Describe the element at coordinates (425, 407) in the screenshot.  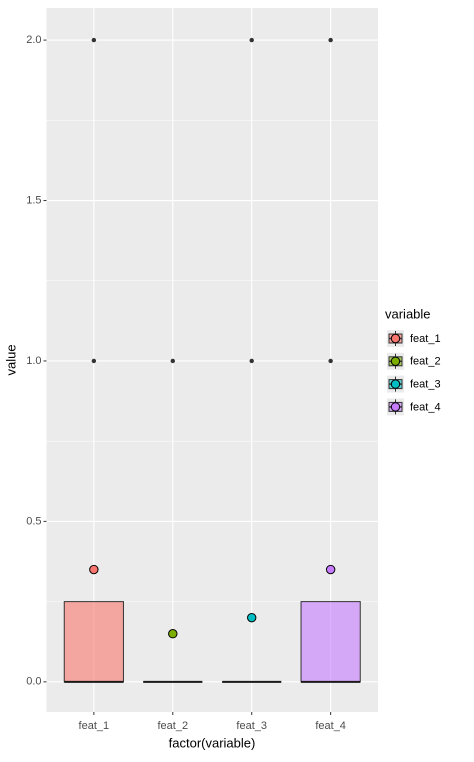
I see `legend-label: feat_4` at that location.